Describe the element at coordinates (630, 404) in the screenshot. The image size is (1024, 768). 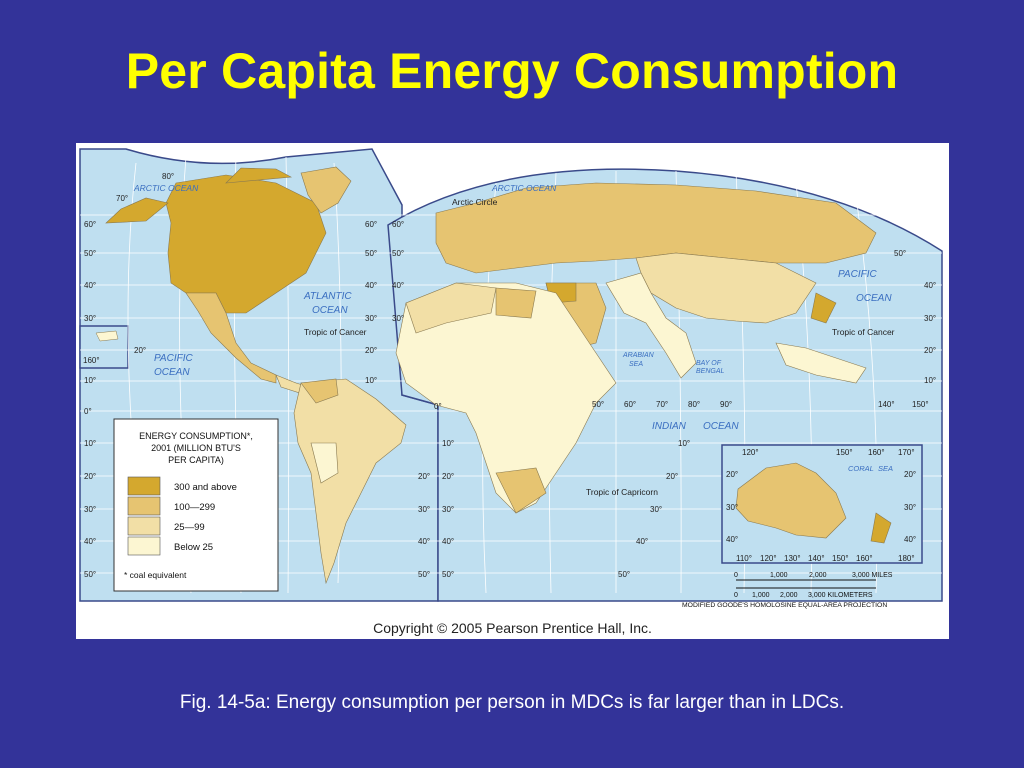
I see `lon-60: 60°` at that location.